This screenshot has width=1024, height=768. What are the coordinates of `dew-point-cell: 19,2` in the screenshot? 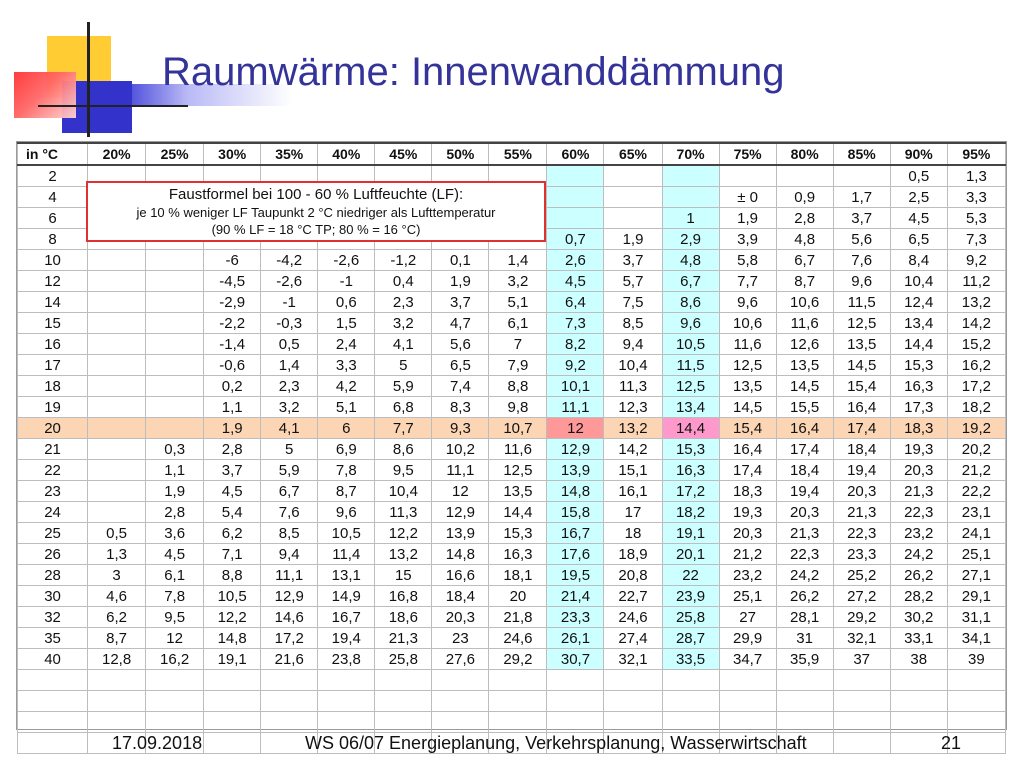 It's located at (976, 428).